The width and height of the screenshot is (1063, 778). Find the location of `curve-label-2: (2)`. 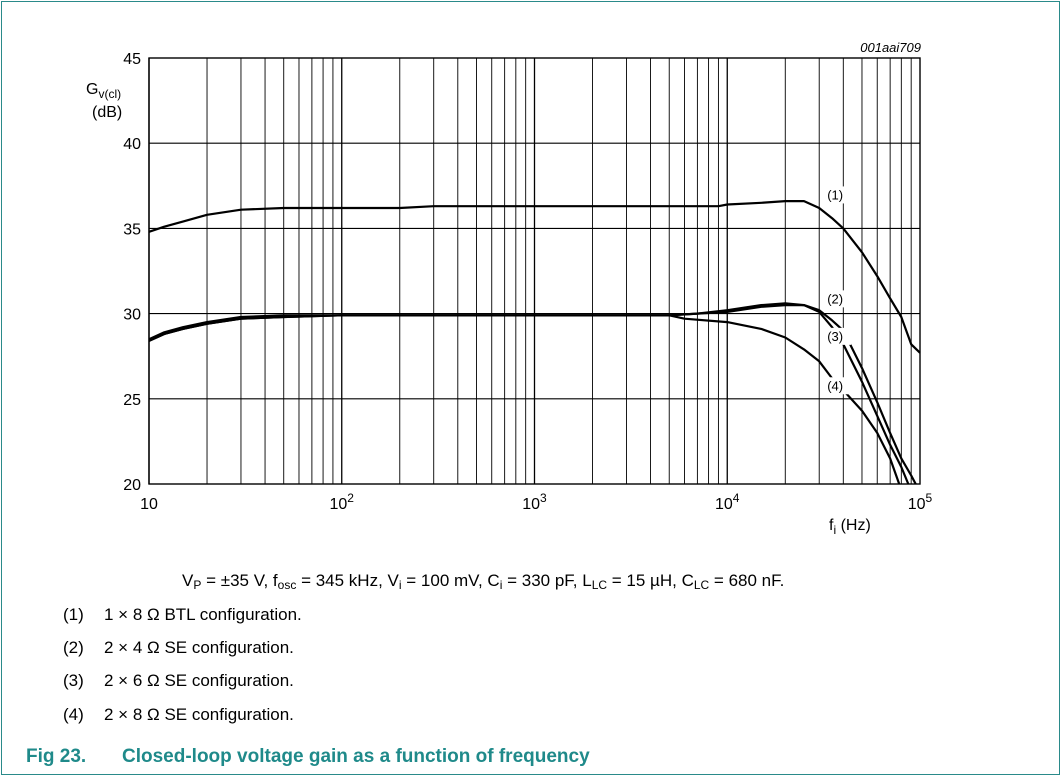

curve-label-2: (2) is located at coordinates (835, 298).